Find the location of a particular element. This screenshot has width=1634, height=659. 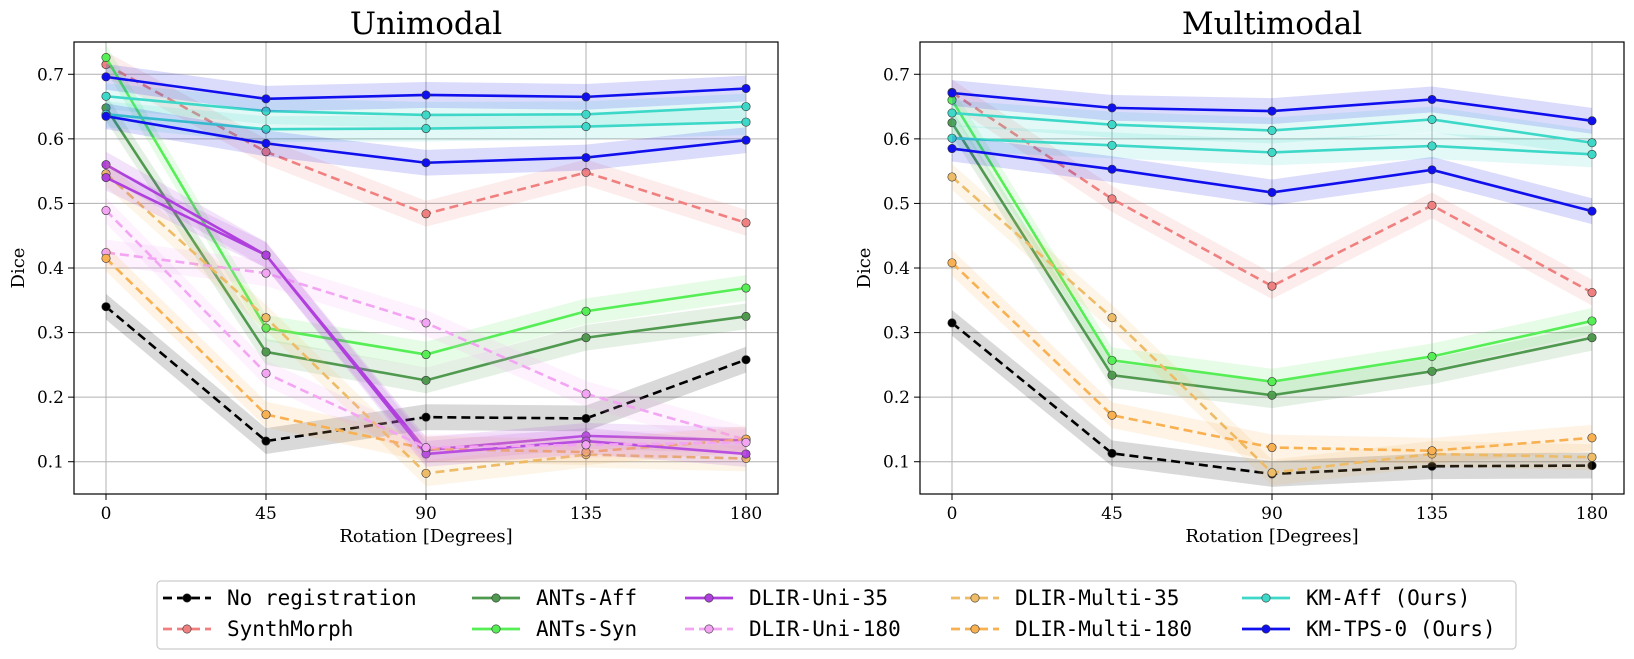

legend-label: ANTs-Aff is located at coordinates (586, 598).